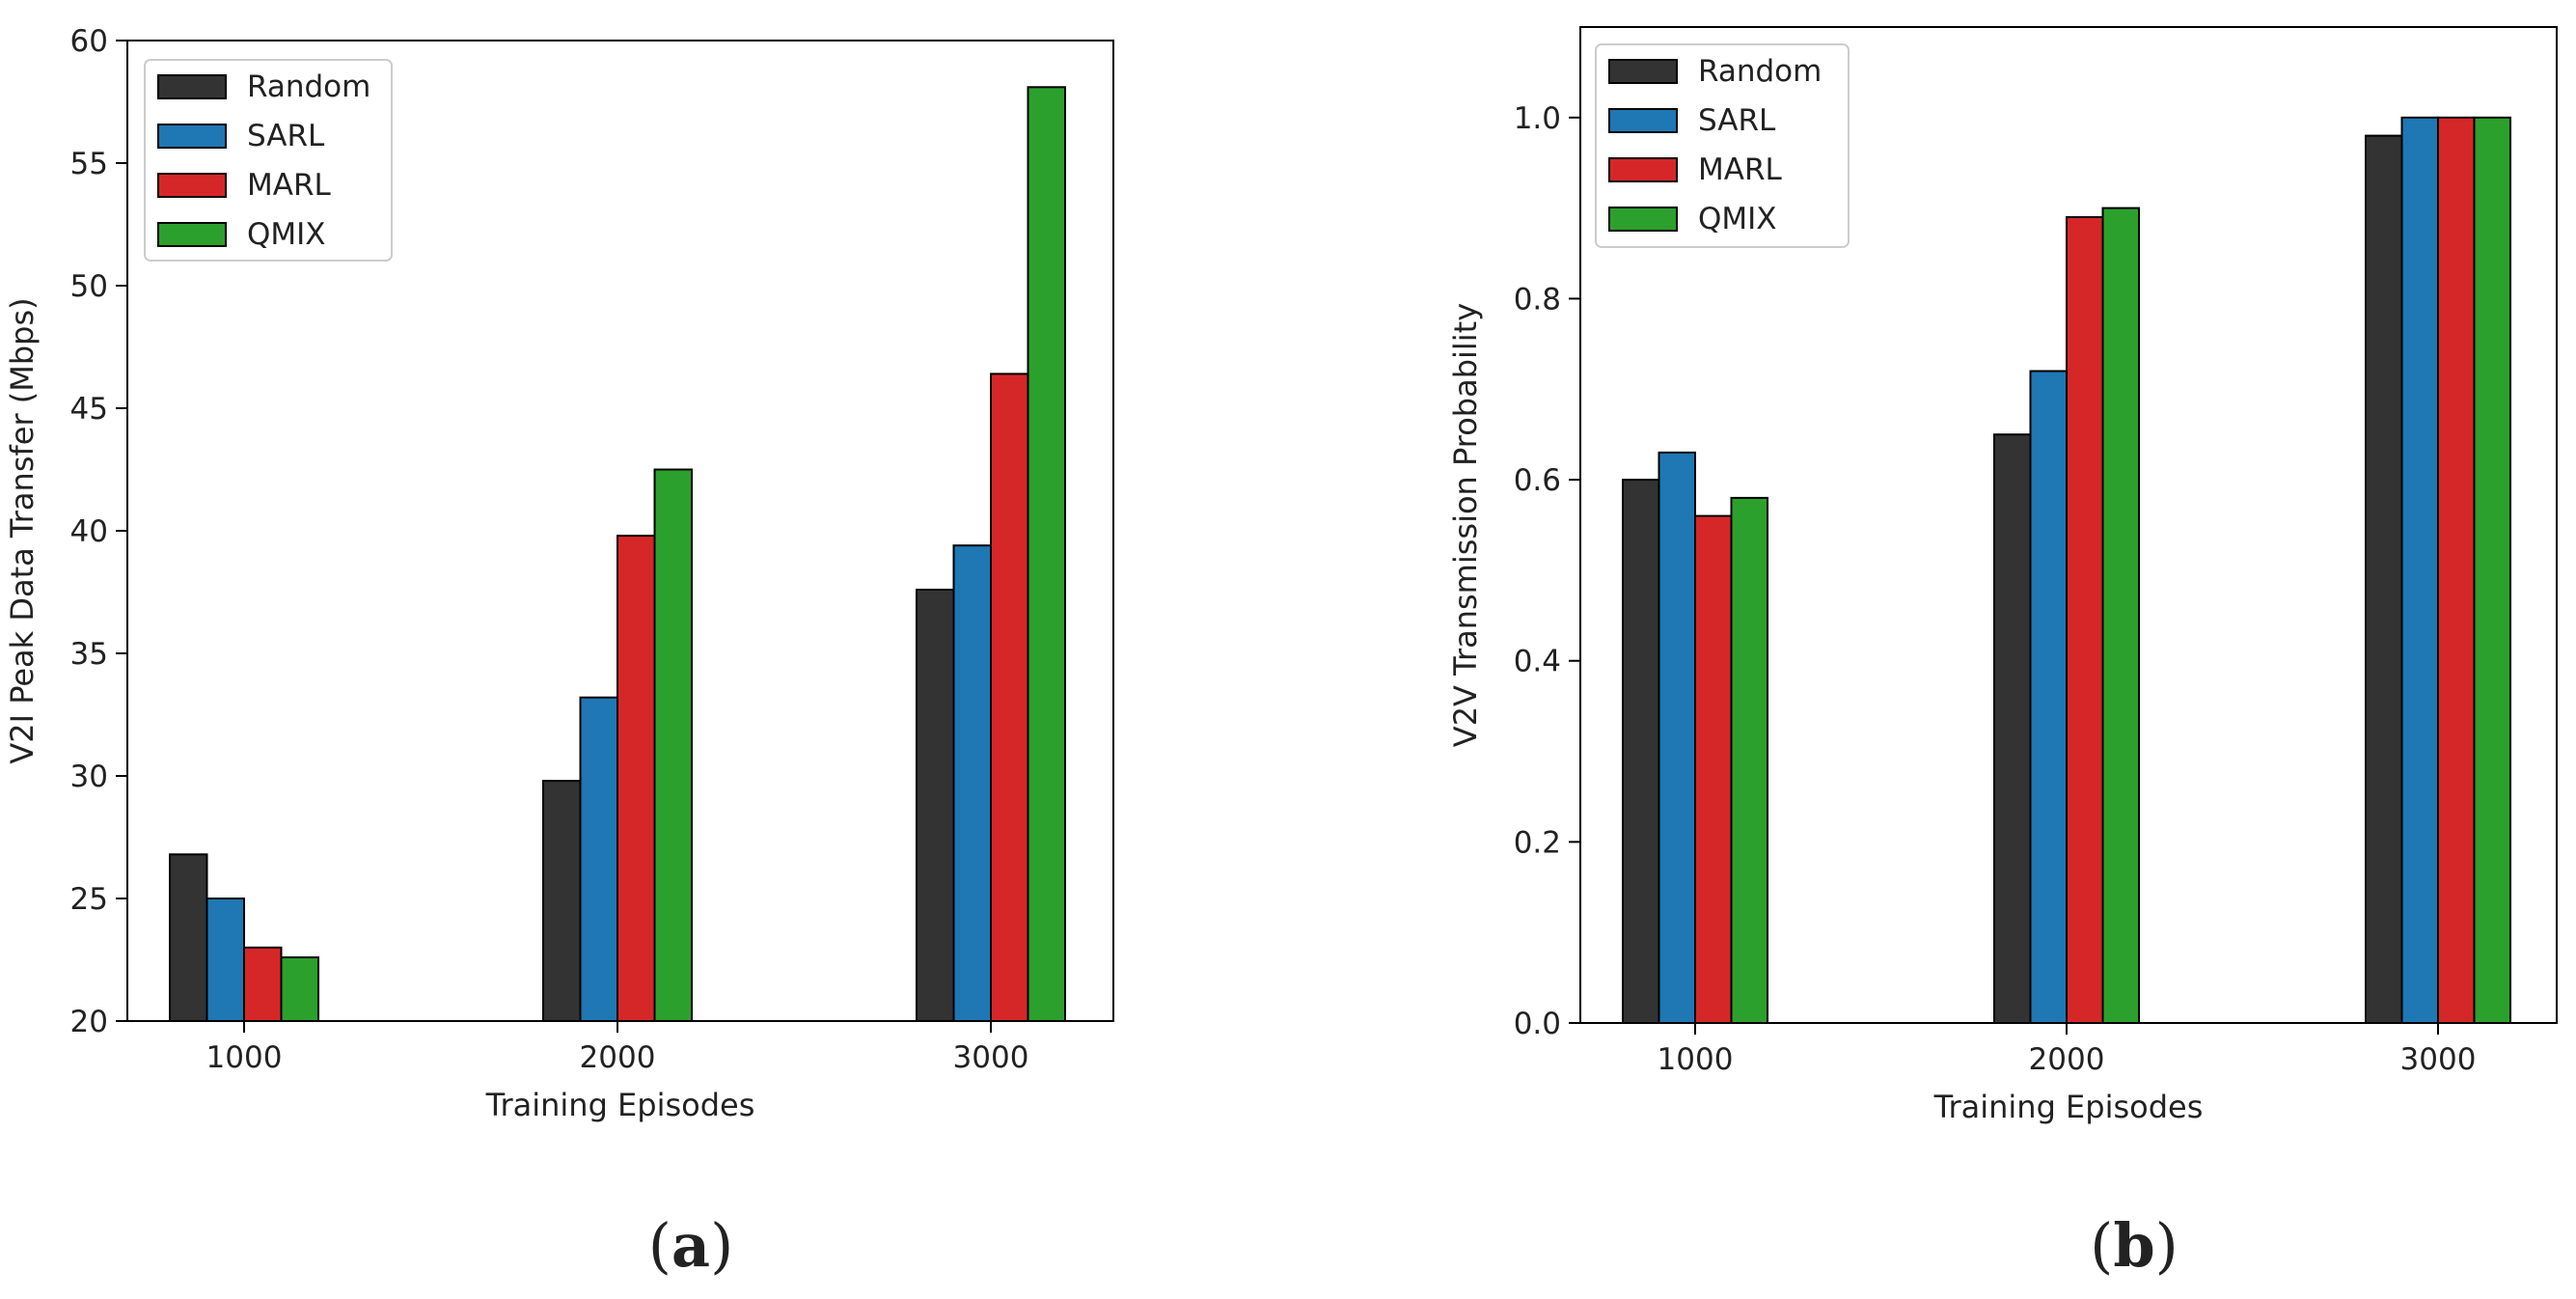 This screenshot has height=1299, width=2576. I want to click on y-tick-label: 60, so click(89, 41).